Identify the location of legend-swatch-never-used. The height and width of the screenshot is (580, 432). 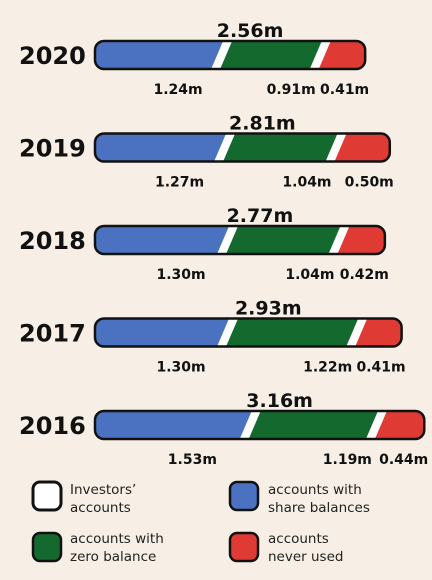
(244, 547).